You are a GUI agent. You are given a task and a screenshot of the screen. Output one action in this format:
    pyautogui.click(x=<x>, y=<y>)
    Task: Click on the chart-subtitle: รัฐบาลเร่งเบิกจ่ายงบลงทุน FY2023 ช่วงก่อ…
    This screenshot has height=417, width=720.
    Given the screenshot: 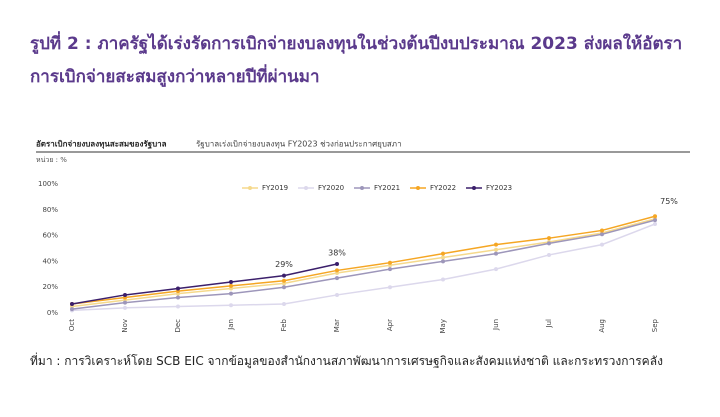 What is the action you would take?
    pyautogui.click(x=299, y=144)
    